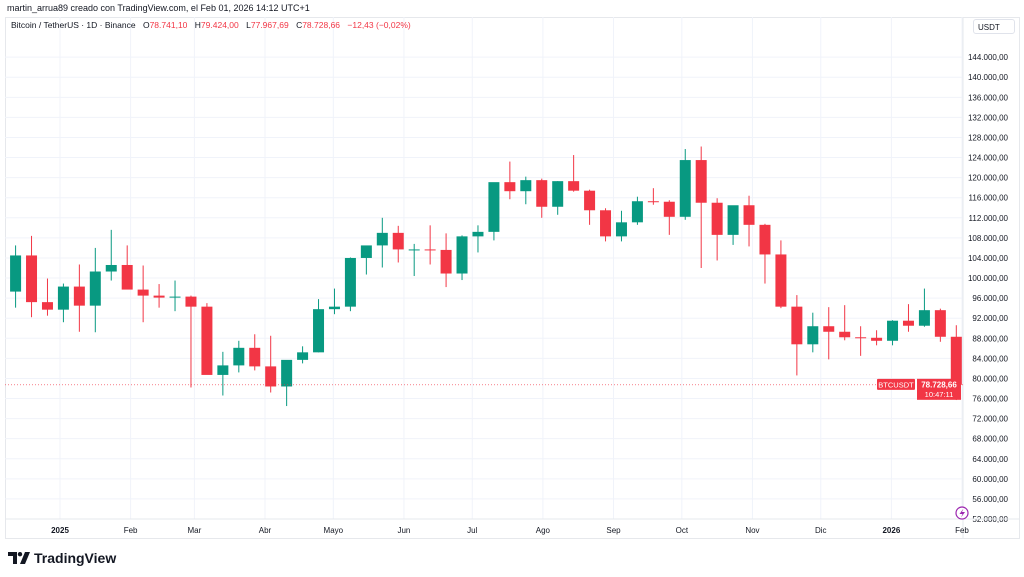 The image size is (1024, 577). I want to click on x-tick-label: Mar, so click(194, 530).